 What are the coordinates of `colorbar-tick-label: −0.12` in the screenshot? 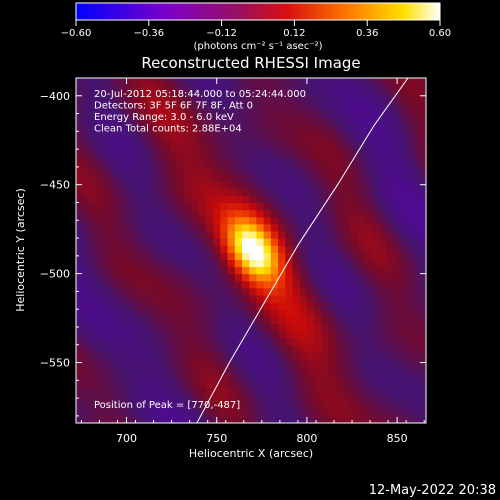 It's located at (221, 33).